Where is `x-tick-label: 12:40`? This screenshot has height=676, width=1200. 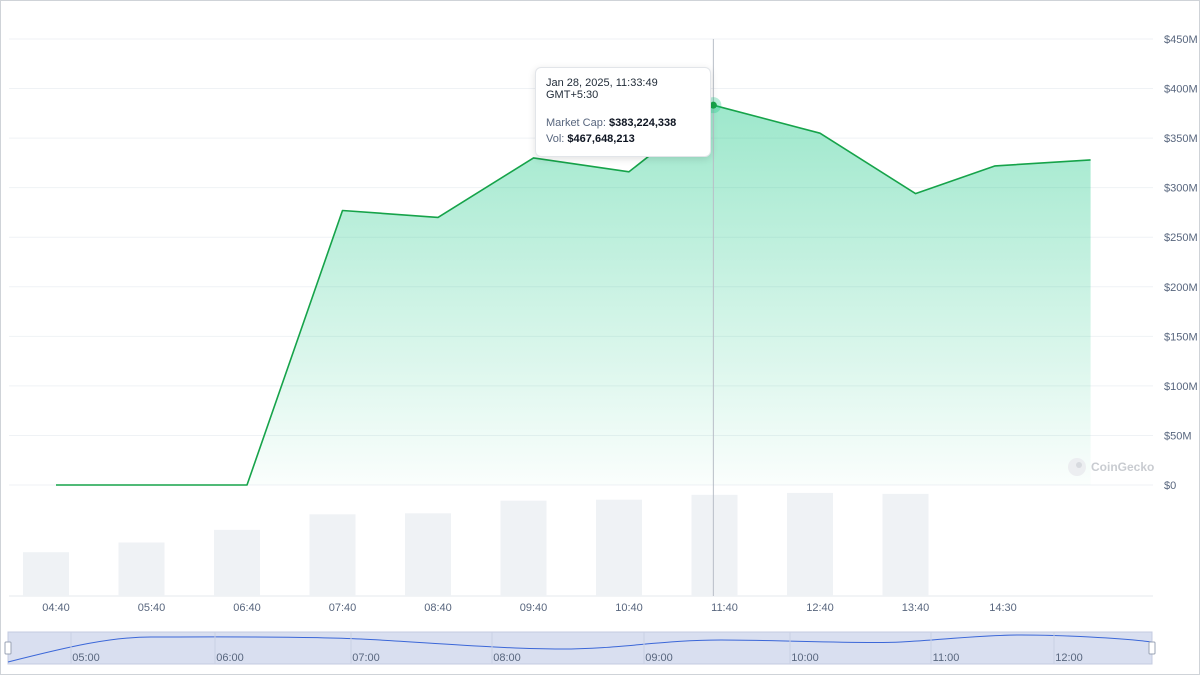 x-tick-label: 12:40 is located at coordinates (820, 608).